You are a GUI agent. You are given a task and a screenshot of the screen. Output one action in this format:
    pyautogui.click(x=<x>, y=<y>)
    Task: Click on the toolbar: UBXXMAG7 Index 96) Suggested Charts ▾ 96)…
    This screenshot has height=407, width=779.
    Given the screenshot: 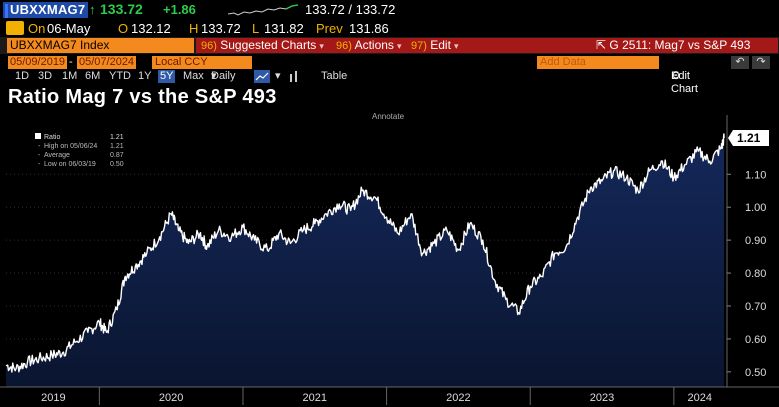 What is the action you would take?
    pyautogui.click(x=389, y=45)
    